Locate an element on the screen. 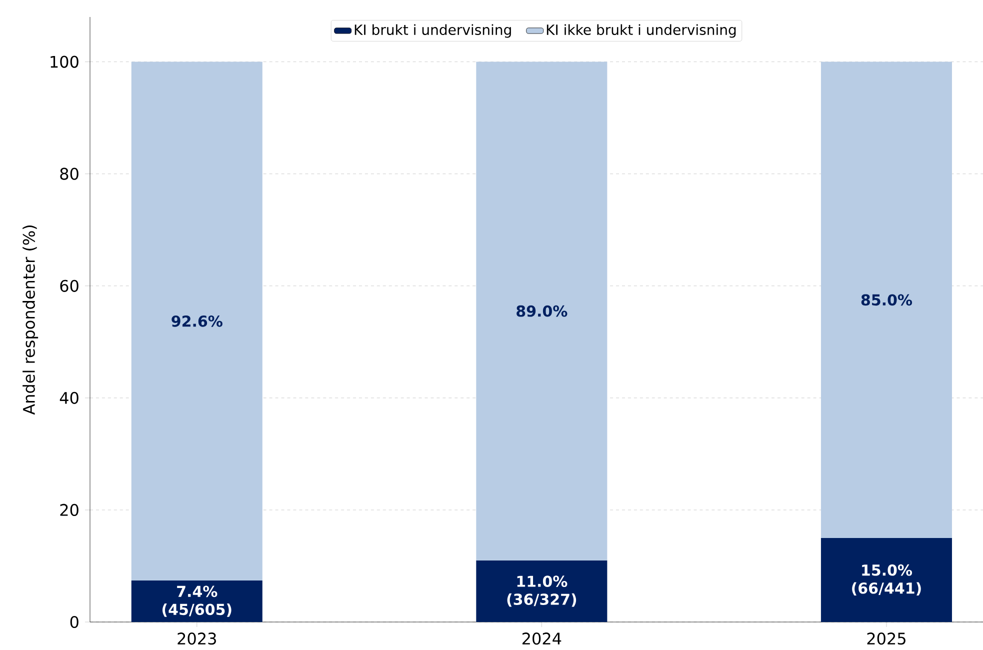 The height and width of the screenshot is (650, 983). x-tick-label: 2024 is located at coordinates (542, 638).